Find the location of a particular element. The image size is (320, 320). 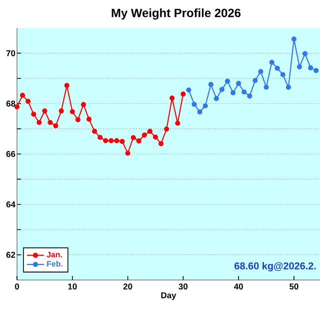

y-tick-label: 64 is located at coordinates (11, 204).